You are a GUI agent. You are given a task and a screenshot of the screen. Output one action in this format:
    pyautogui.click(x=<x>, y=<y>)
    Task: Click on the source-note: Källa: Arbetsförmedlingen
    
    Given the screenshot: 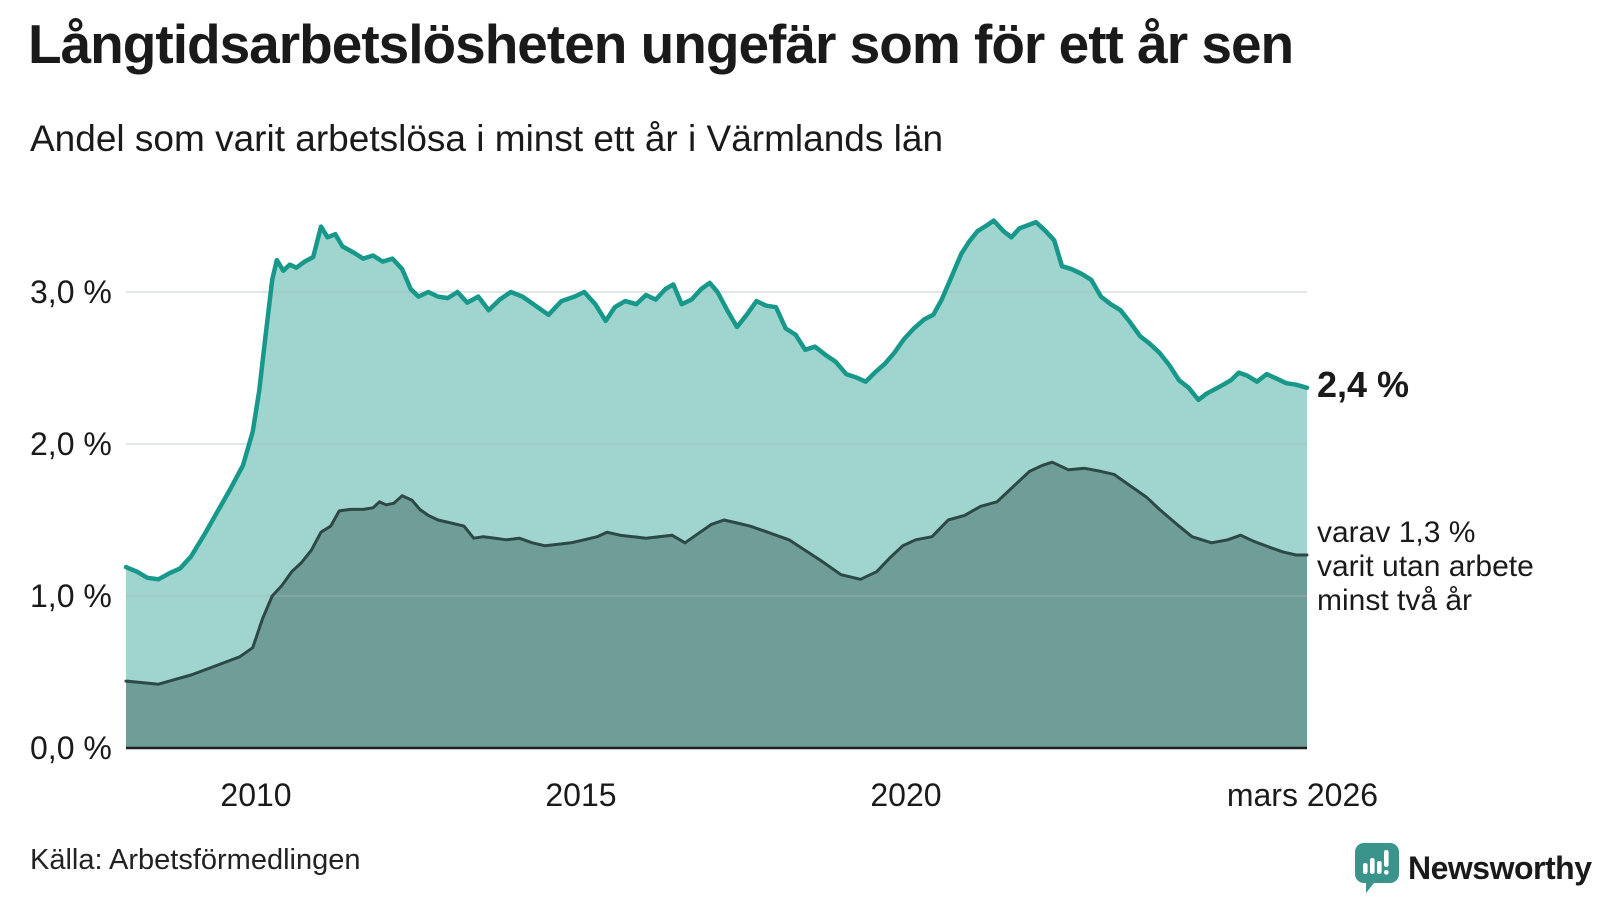 What is the action you would take?
    pyautogui.click(x=195, y=860)
    